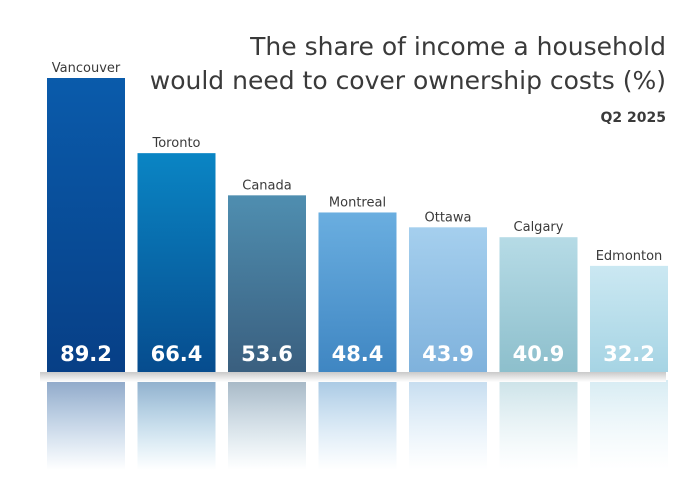  What do you see at coordinates (448, 299) in the screenshot?
I see `bar-ottawa` at bounding box center [448, 299].